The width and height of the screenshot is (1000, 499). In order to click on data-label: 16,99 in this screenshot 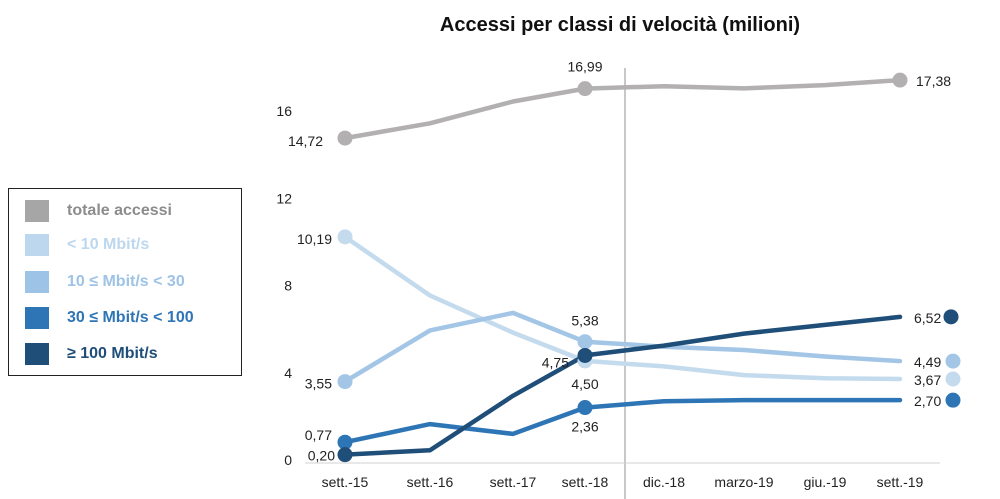, I will do `click(584, 67)`.